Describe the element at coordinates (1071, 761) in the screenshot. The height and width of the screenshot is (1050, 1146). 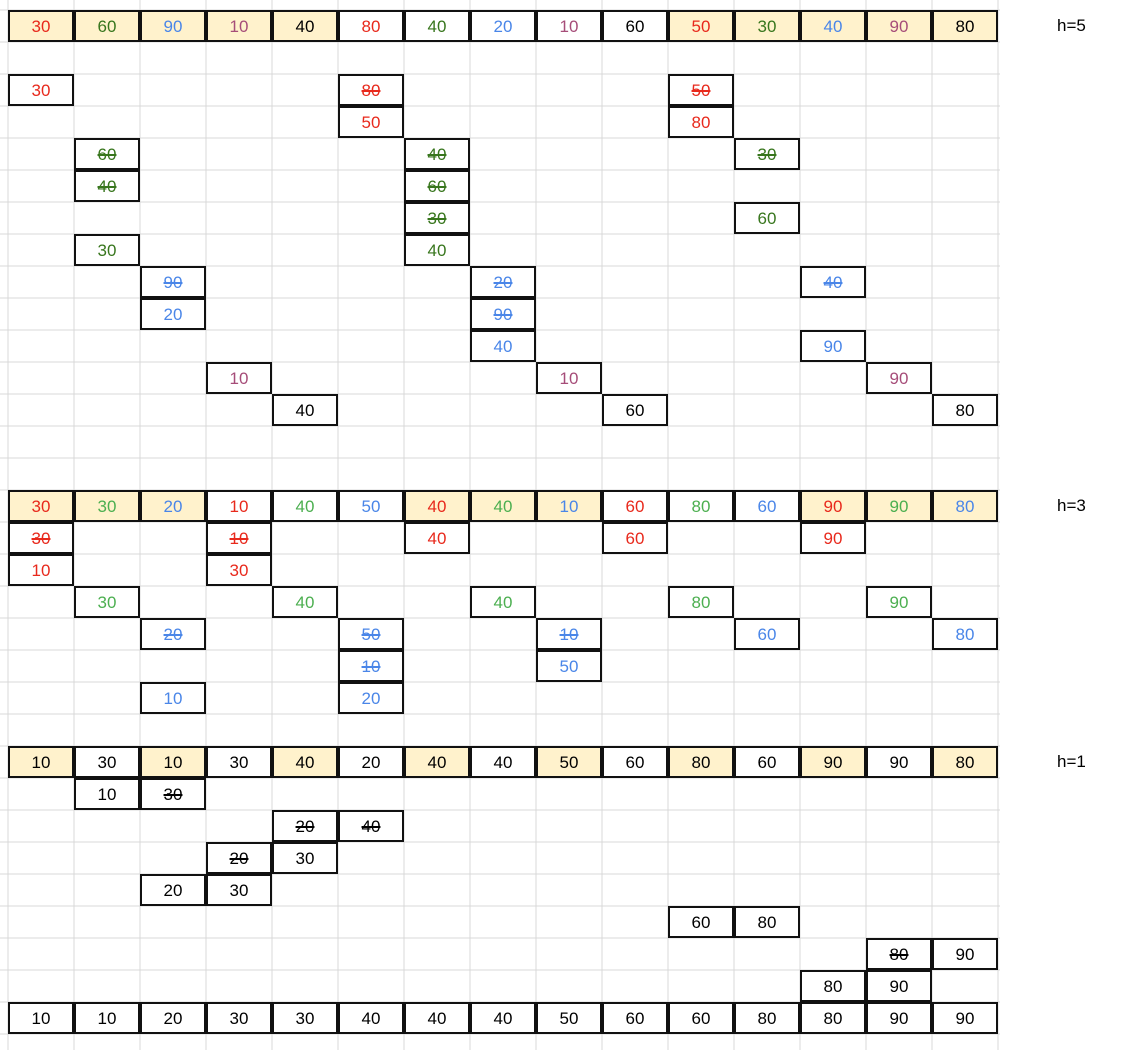
I see `gap-label: h=1` at that location.